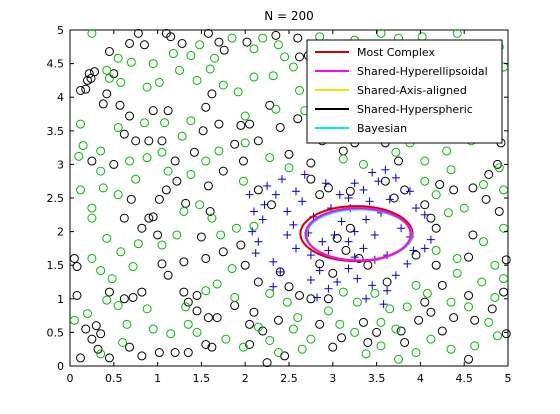  What do you see at coordinates (332, 378) in the screenshot?
I see `x-tick-label: 3` at bounding box center [332, 378].